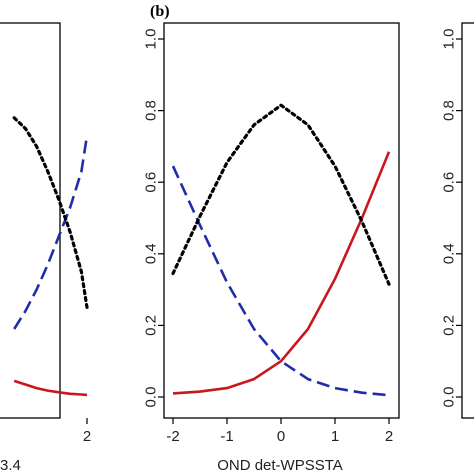 The width and height of the screenshot is (474, 474). I want to click on right-y-tick-label: 0.4, so click(449, 253).